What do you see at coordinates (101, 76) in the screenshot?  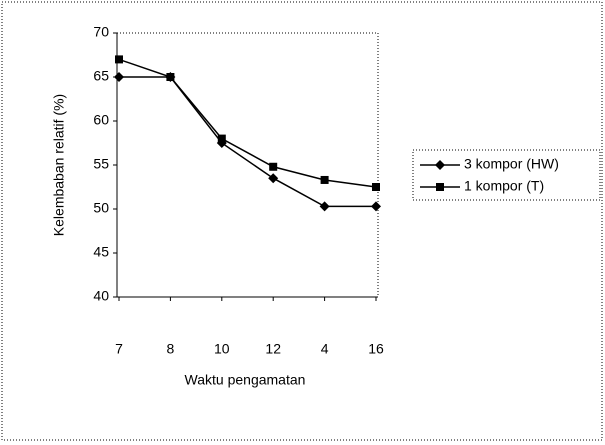 I see `y-tick-label: 65` at bounding box center [101, 76].